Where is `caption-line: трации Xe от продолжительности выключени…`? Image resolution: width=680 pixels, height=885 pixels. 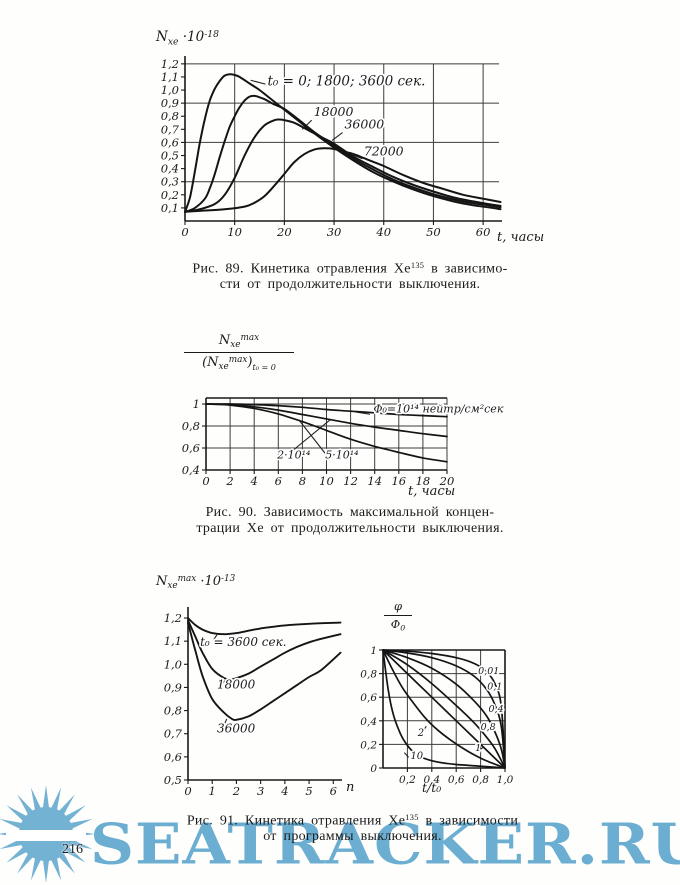
caption-line: трации Xe от продолжительности выключени… is located at coordinates (350, 528).